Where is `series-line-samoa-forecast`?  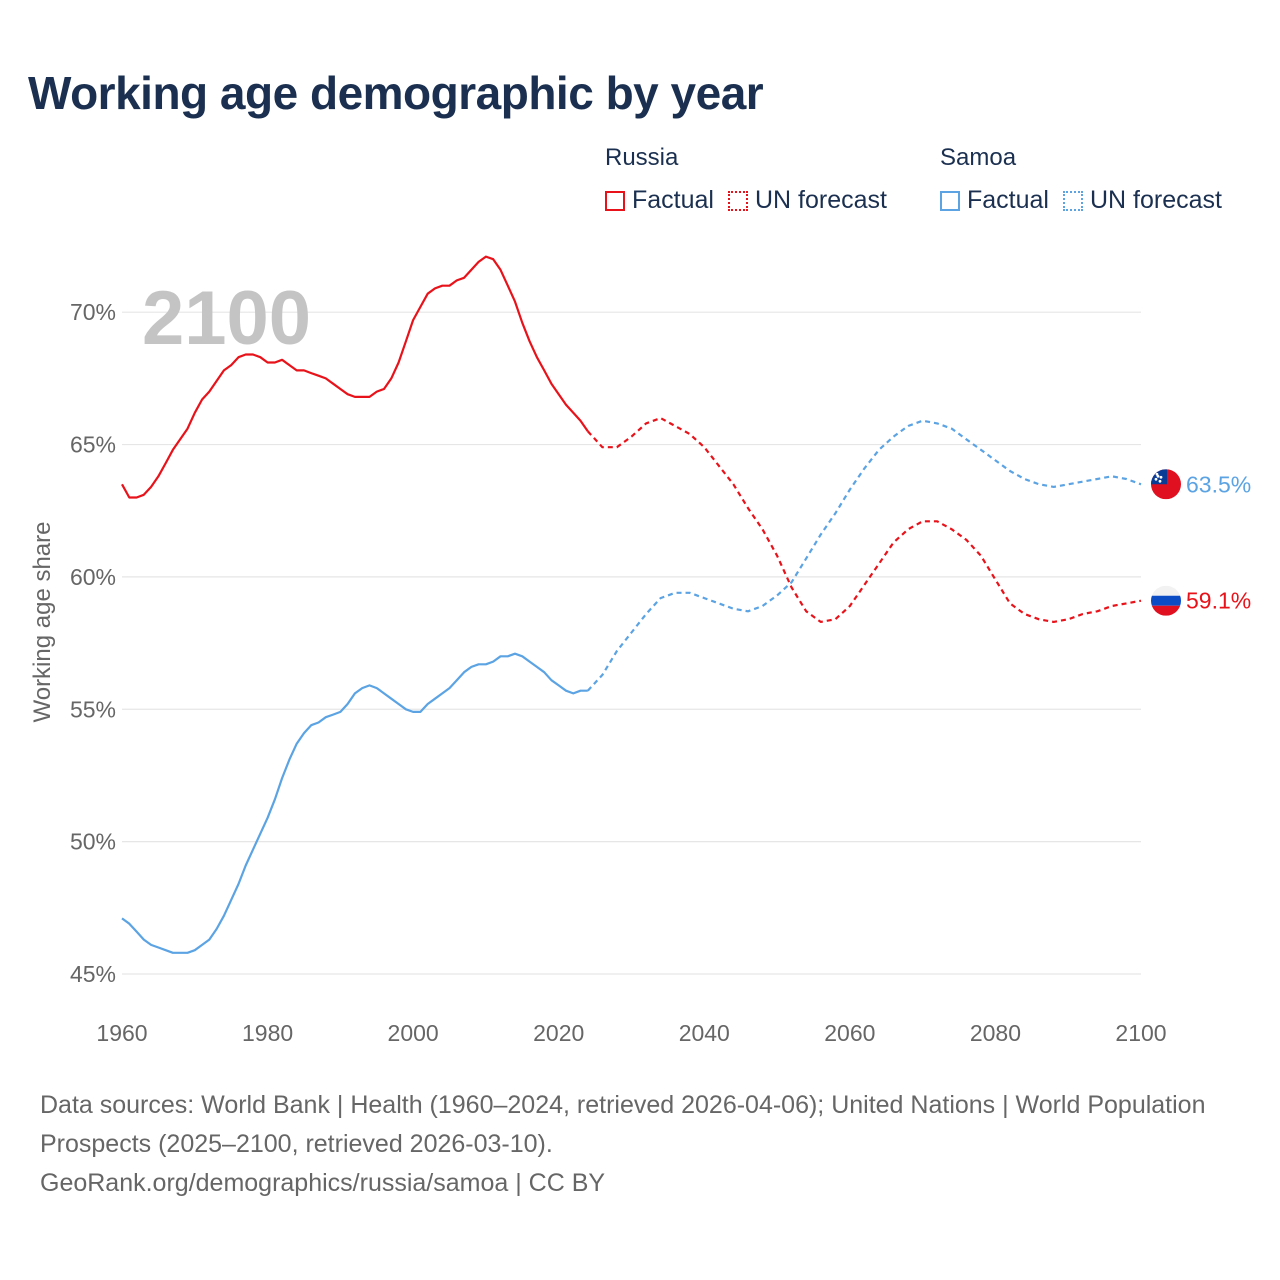 series-line-samoa-forecast is located at coordinates (864, 555).